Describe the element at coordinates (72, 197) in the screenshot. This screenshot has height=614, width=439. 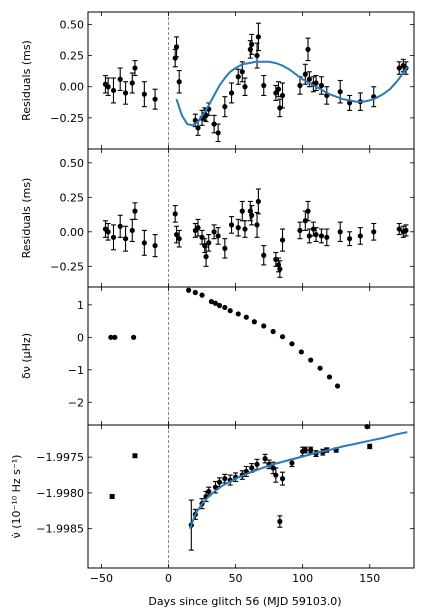
I see `y-tick-label: 0.25` at that location.